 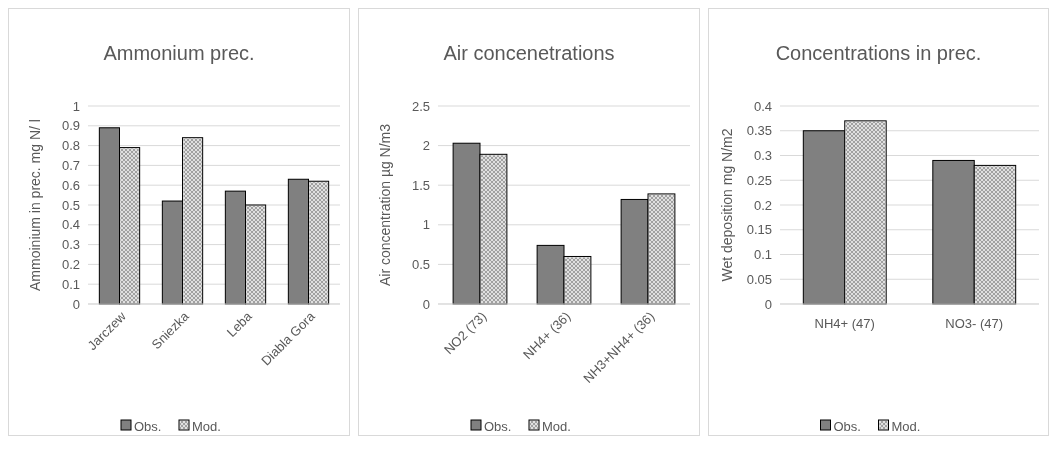 I want to click on y-axis-title: Air concentration µg N/m3, so click(x=385, y=205).